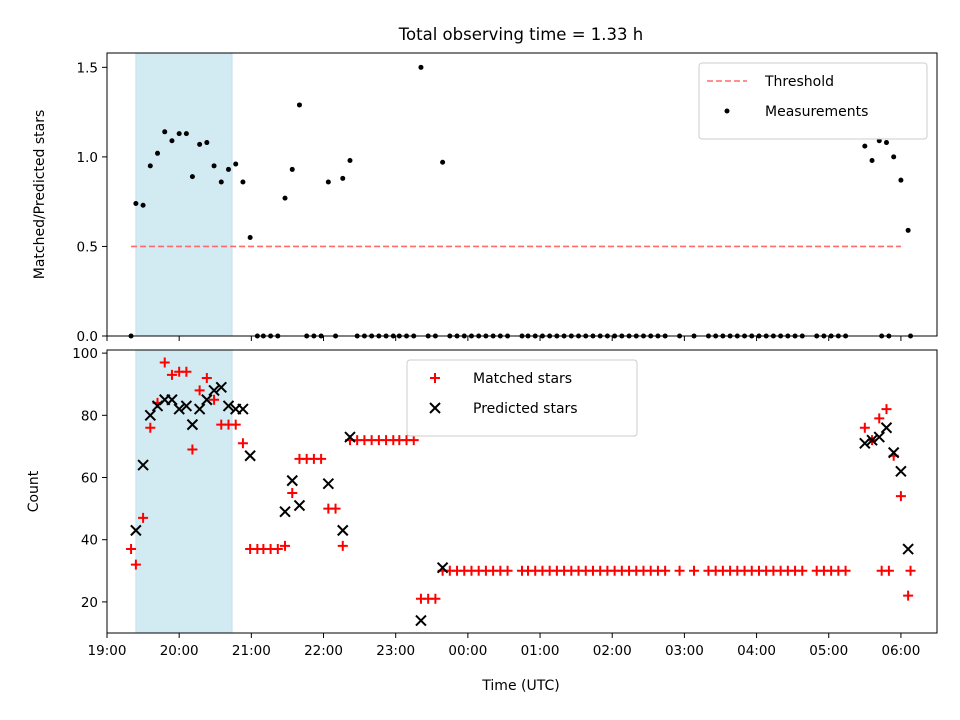  What do you see at coordinates (816, 112) in the screenshot?
I see `legend-label: Measurements` at bounding box center [816, 112].